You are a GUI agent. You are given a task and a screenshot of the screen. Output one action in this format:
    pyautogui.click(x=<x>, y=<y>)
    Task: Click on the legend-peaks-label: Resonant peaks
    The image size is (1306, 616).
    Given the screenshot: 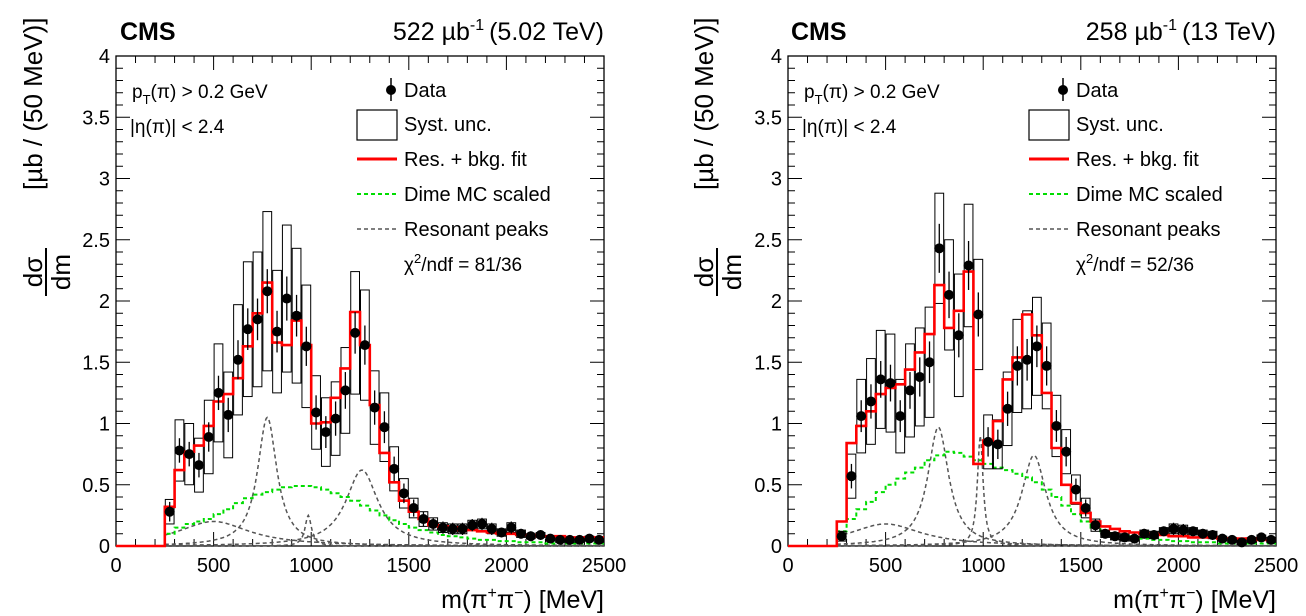 What is the action you would take?
    pyautogui.click(x=476, y=230)
    